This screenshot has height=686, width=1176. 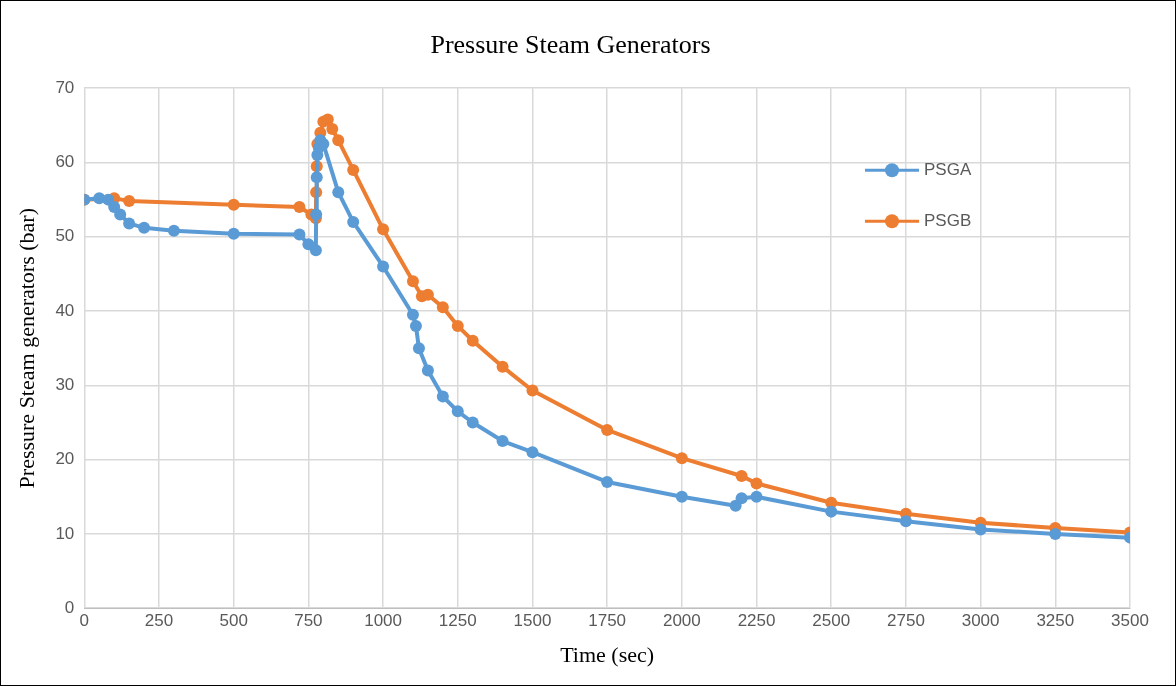 I want to click on y-tick-label: 40, so click(x=65, y=310).